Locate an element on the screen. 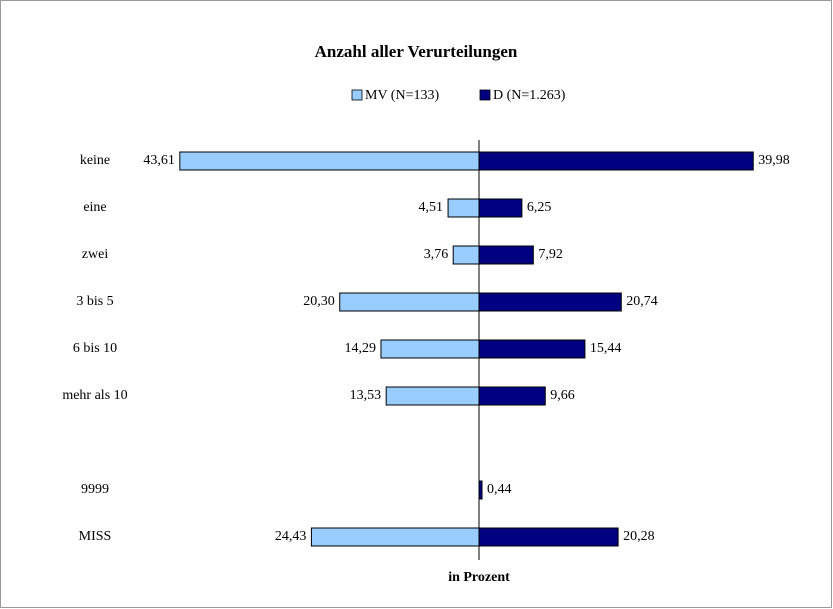 The width and height of the screenshot is (833, 609). value-label: 7,92 is located at coordinates (550, 254).